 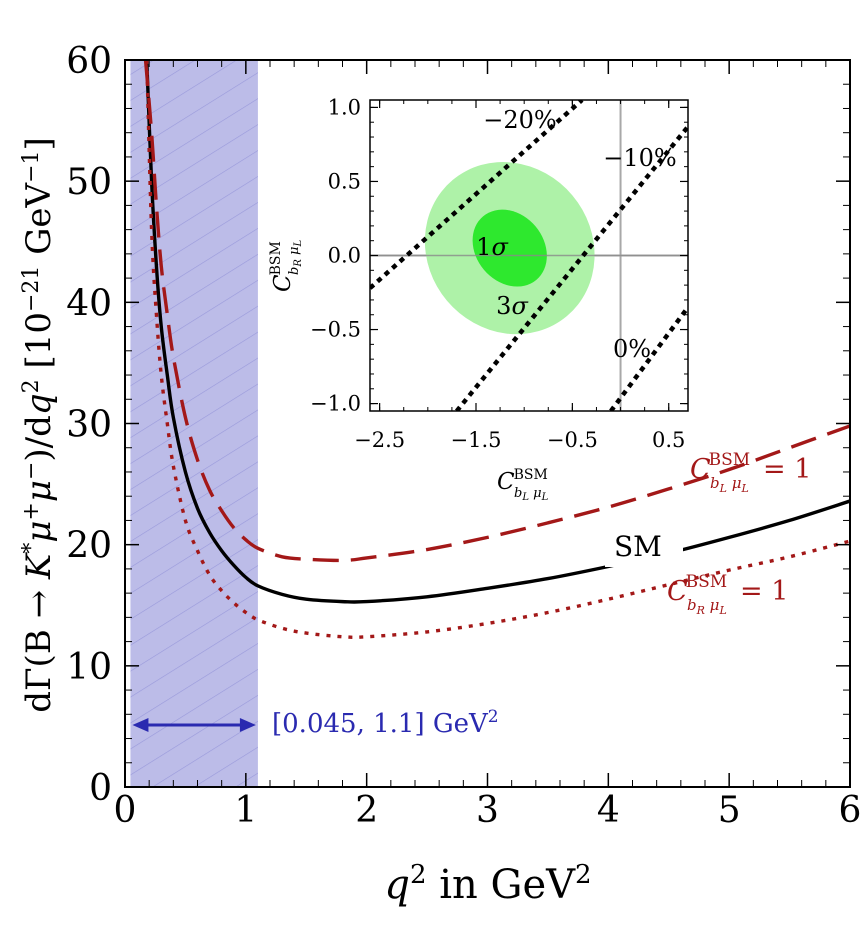 I want to click on x-tick-label: 2, so click(x=366, y=810).